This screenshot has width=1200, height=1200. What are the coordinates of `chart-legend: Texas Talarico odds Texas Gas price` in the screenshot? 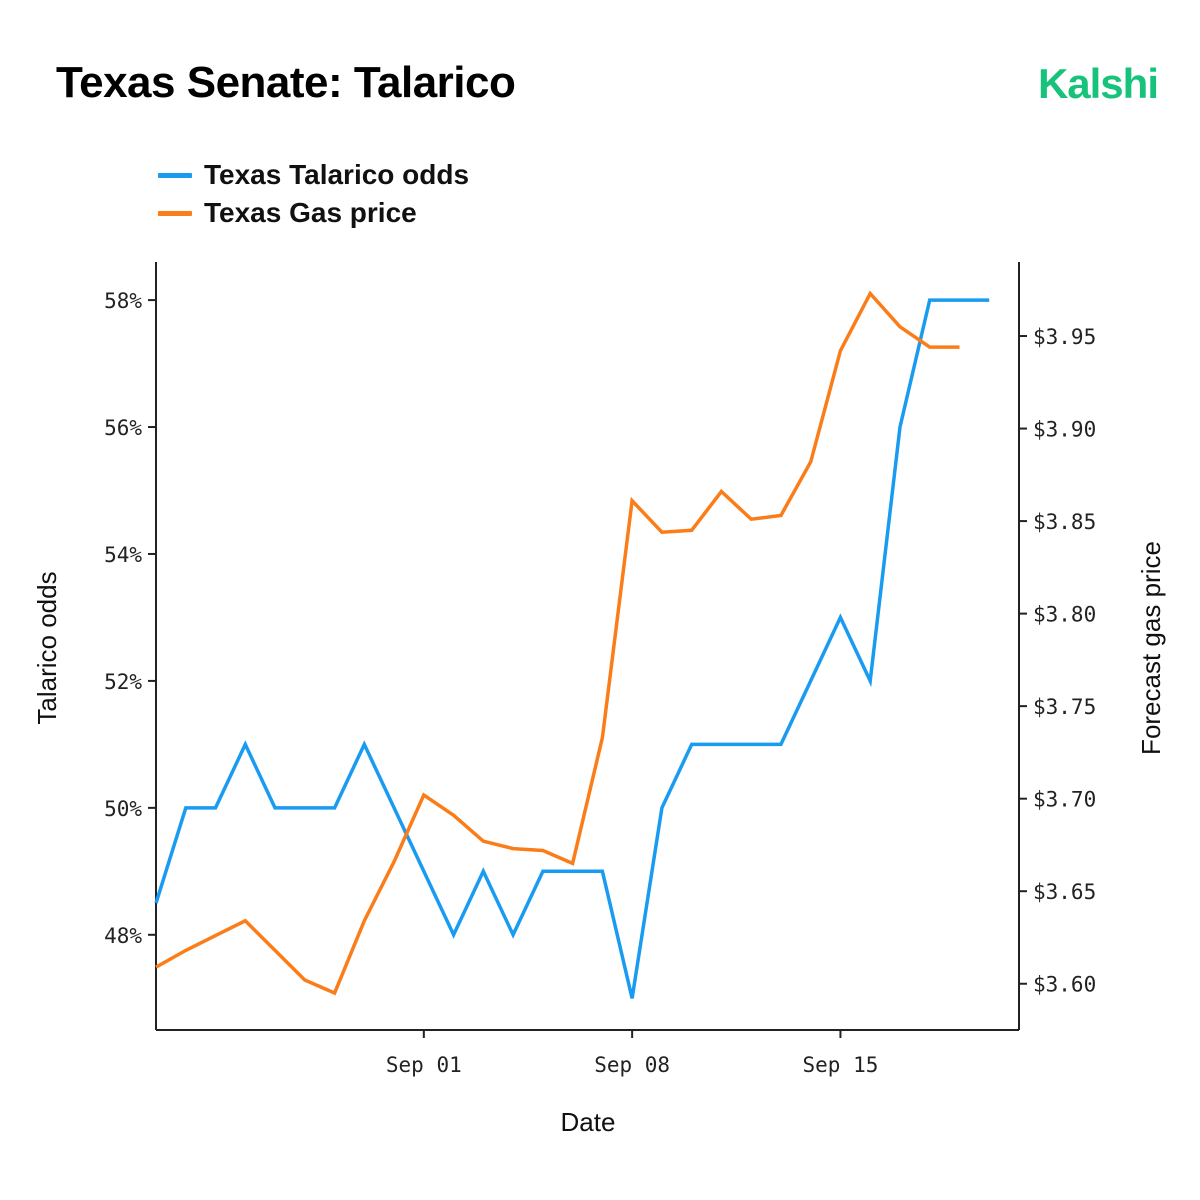 It's located at (313, 194).